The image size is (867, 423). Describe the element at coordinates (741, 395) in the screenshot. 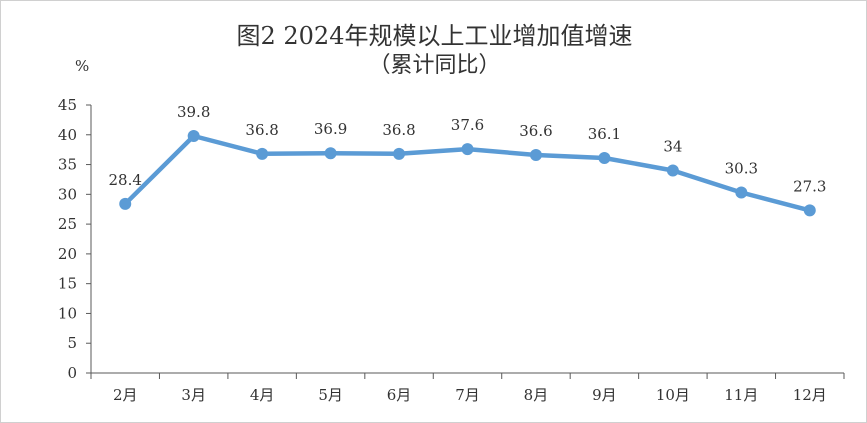

I see `x-tick-label: 11月` at that location.